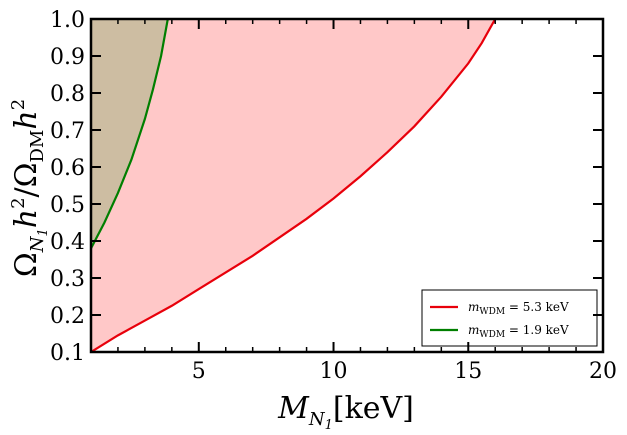 This screenshot has width=627, height=435. What do you see at coordinates (518, 331) in the screenshot?
I see `legend-entry: mWDM = 1.9 keV` at bounding box center [518, 331].